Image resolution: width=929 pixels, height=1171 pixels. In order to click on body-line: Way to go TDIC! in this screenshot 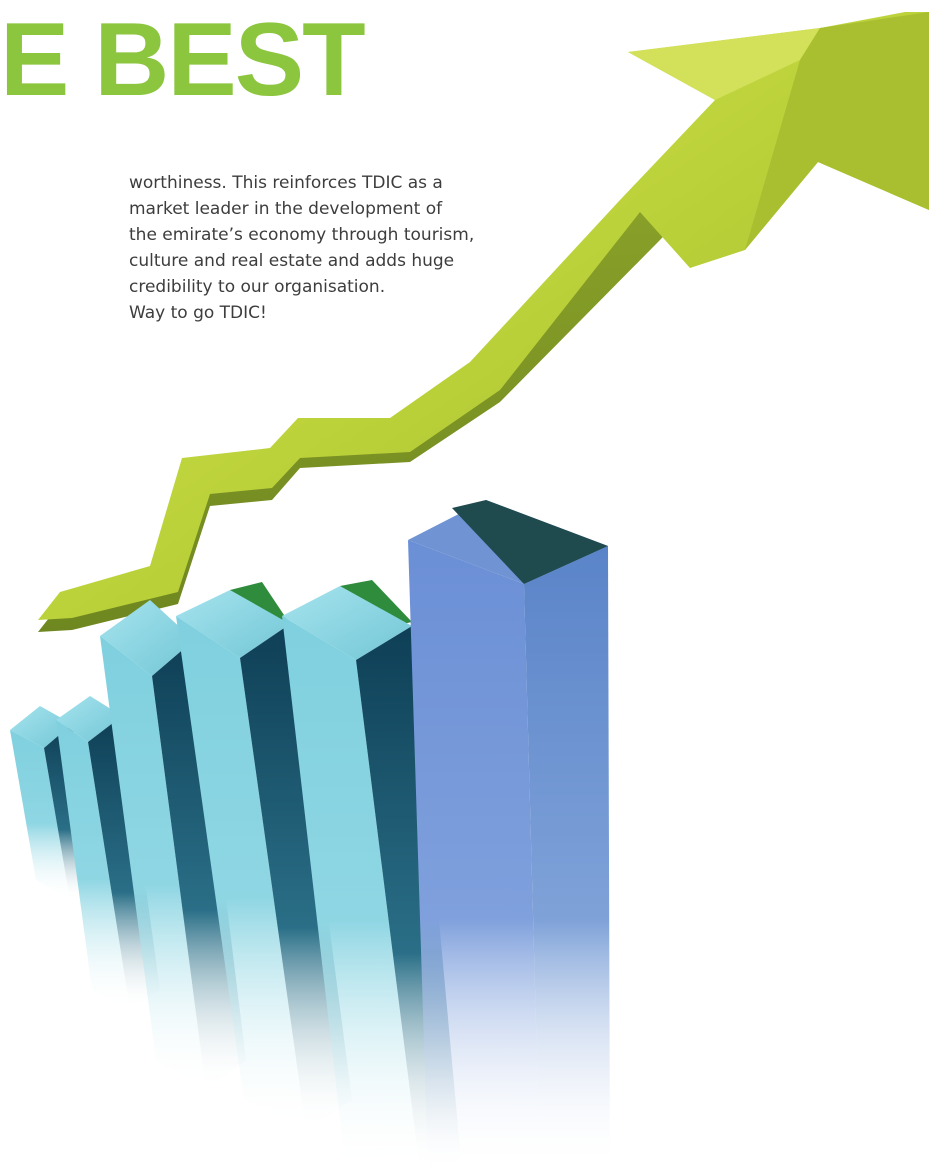, I will do `click(198, 313)`.